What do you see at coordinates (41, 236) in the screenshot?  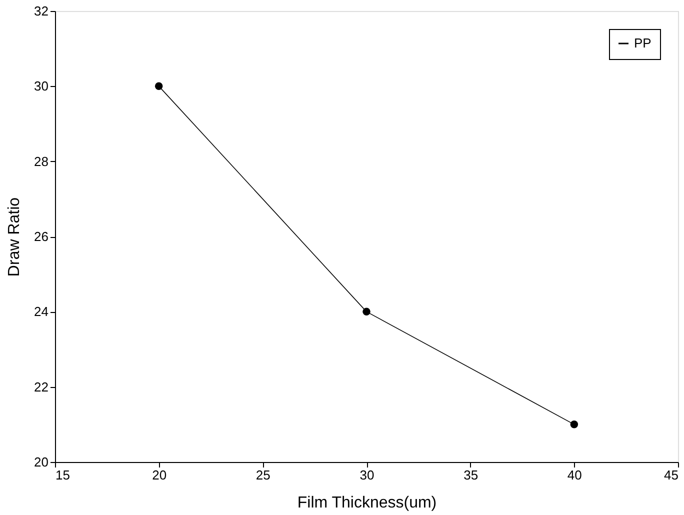 I see `y-tick-label: 26` at bounding box center [41, 236].